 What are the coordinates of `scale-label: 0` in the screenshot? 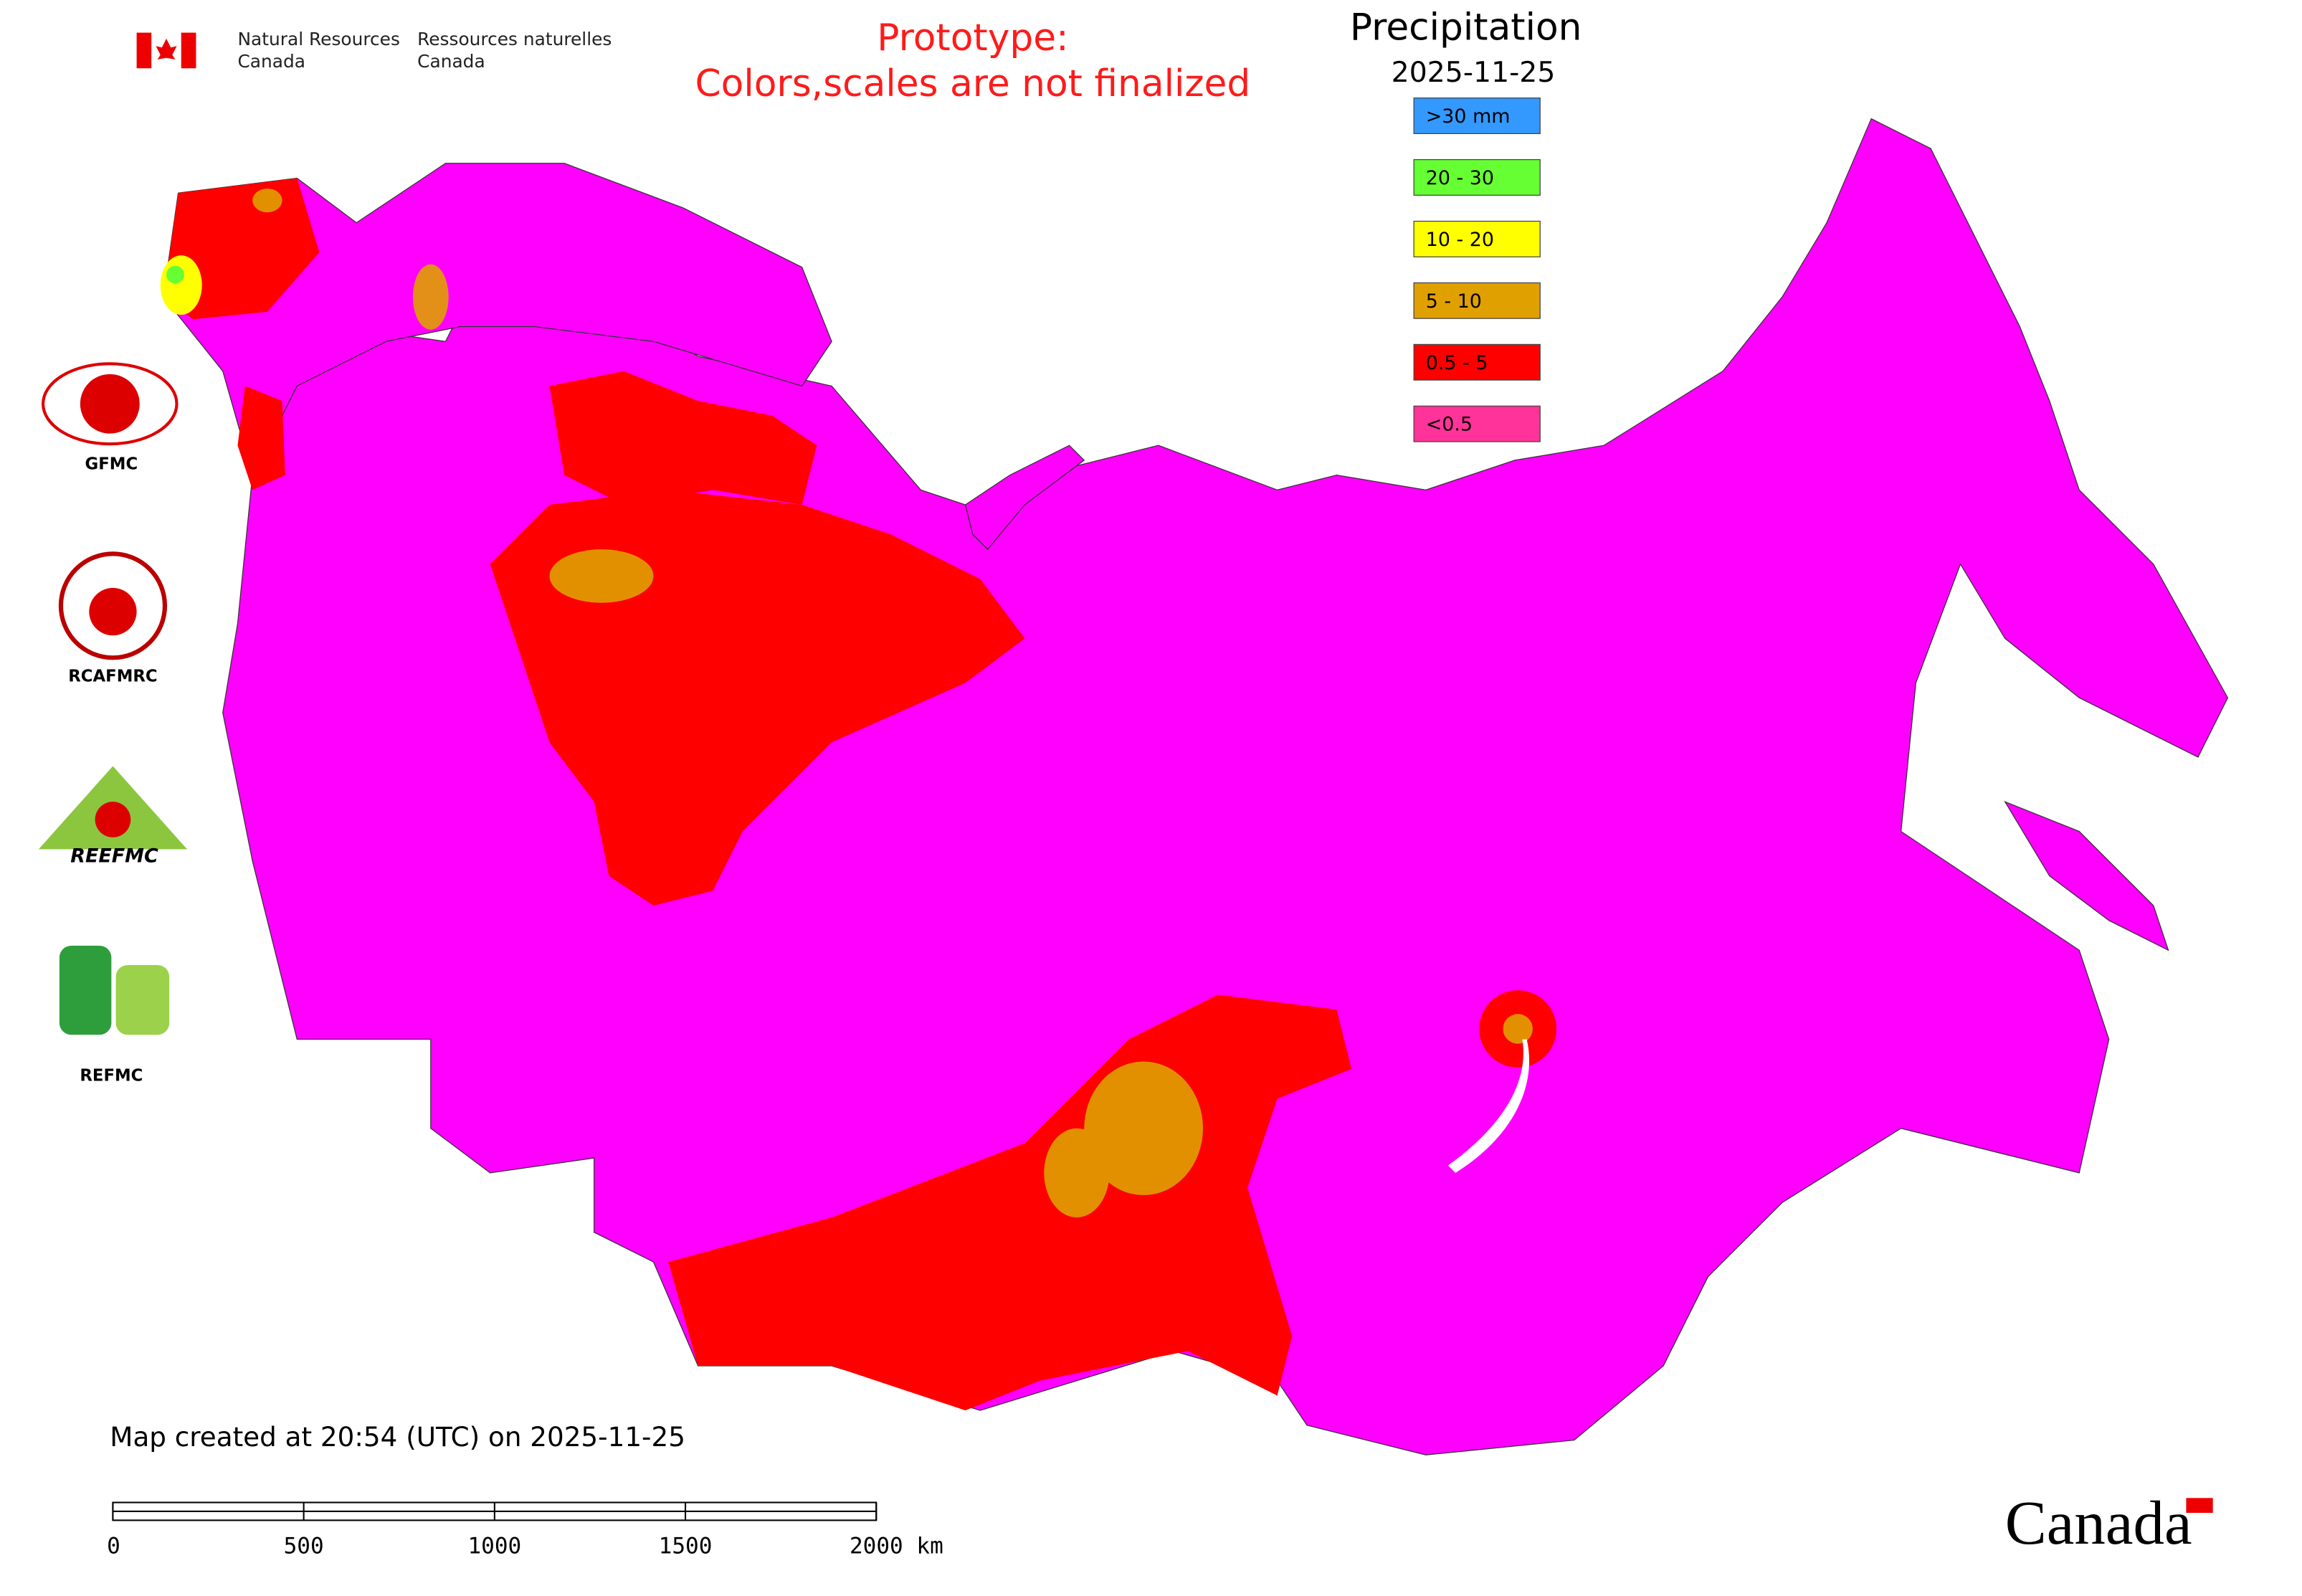 It's located at (113, 1546).